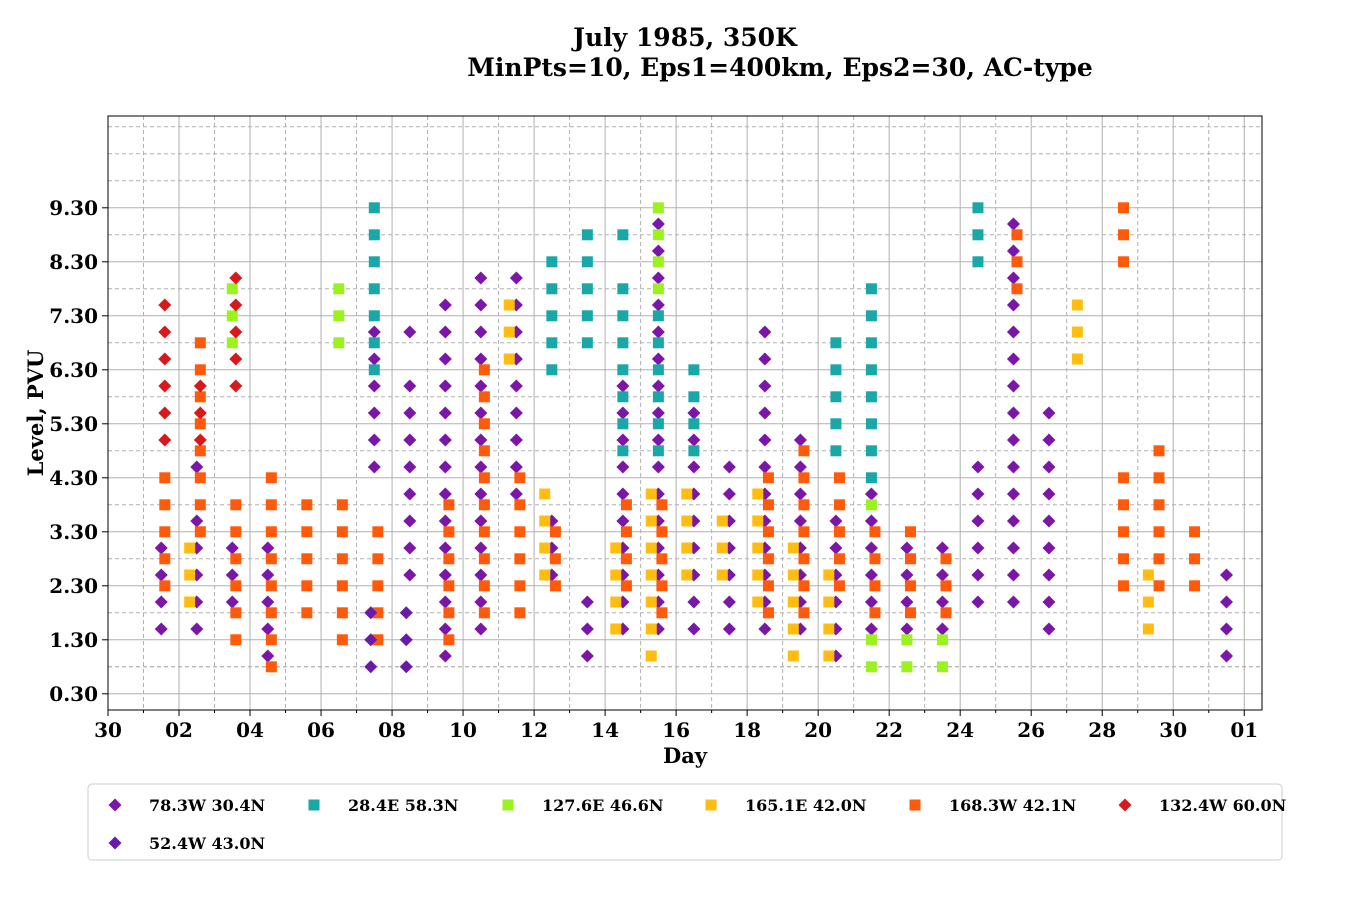 This screenshot has height=900, width=1360. I want to click on x-tick-label: 20, so click(818, 730).